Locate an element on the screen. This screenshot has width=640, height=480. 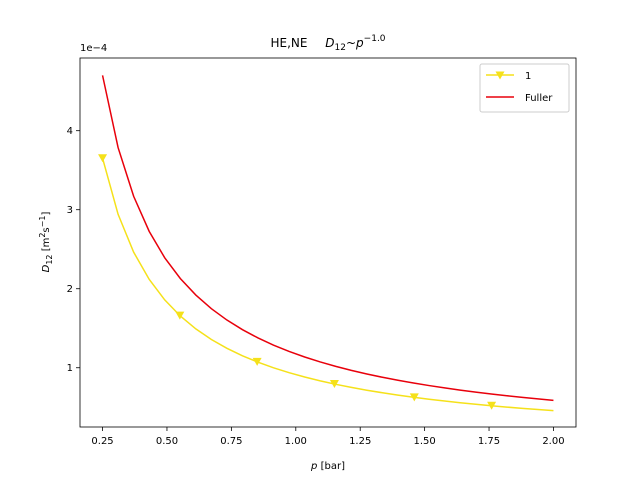
x-tick-label: 1.00 is located at coordinates (296, 441).